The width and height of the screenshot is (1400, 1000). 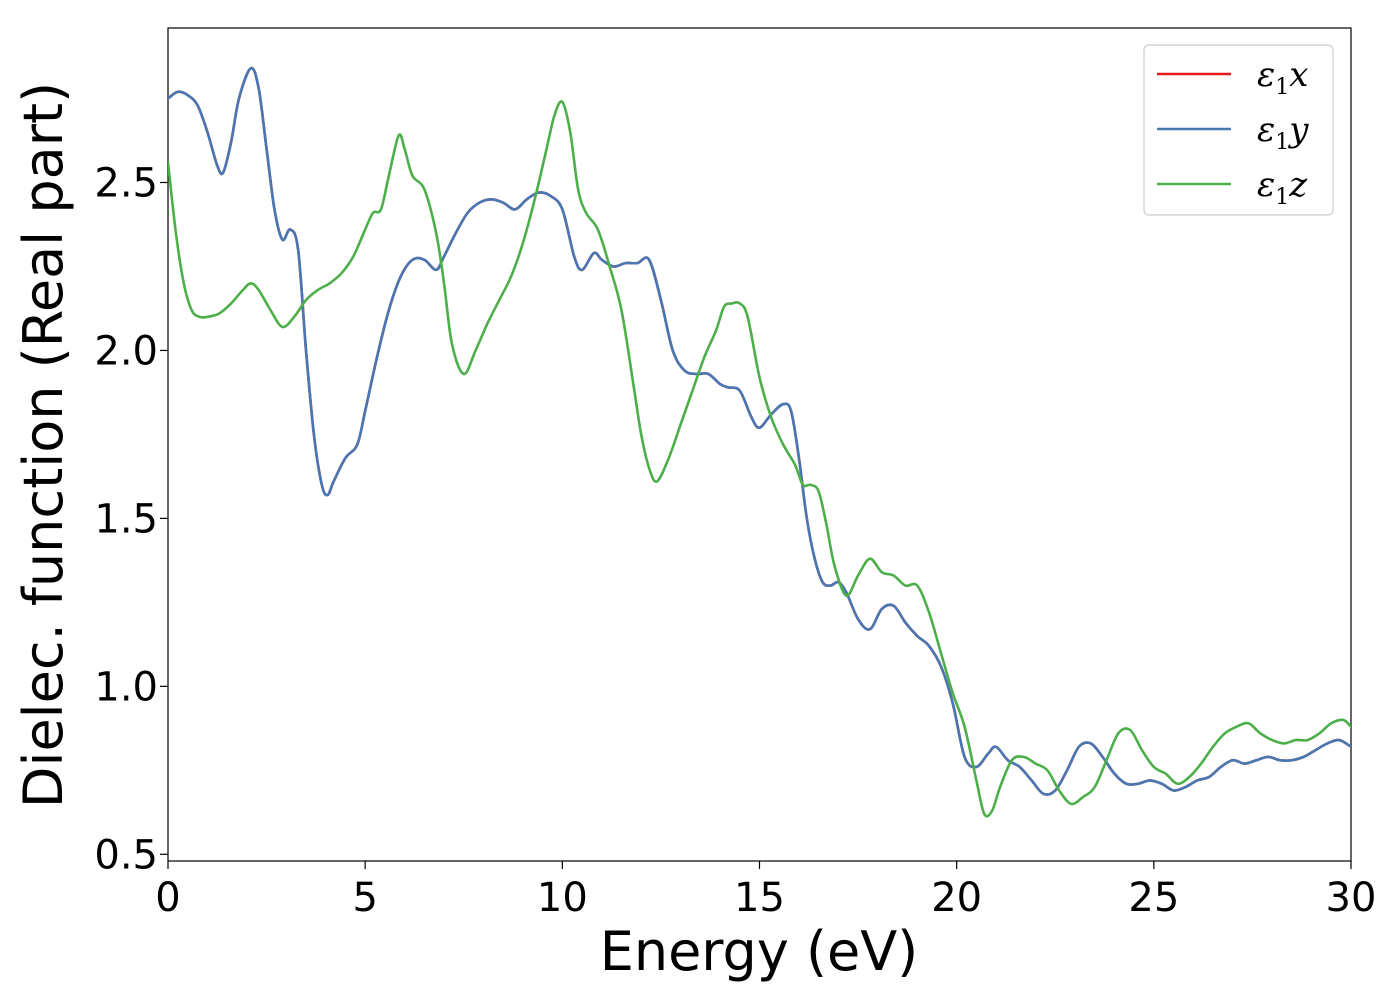 What do you see at coordinates (126, 519) in the screenshot?
I see `y-tick-label: 1.5` at bounding box center [126, 519].